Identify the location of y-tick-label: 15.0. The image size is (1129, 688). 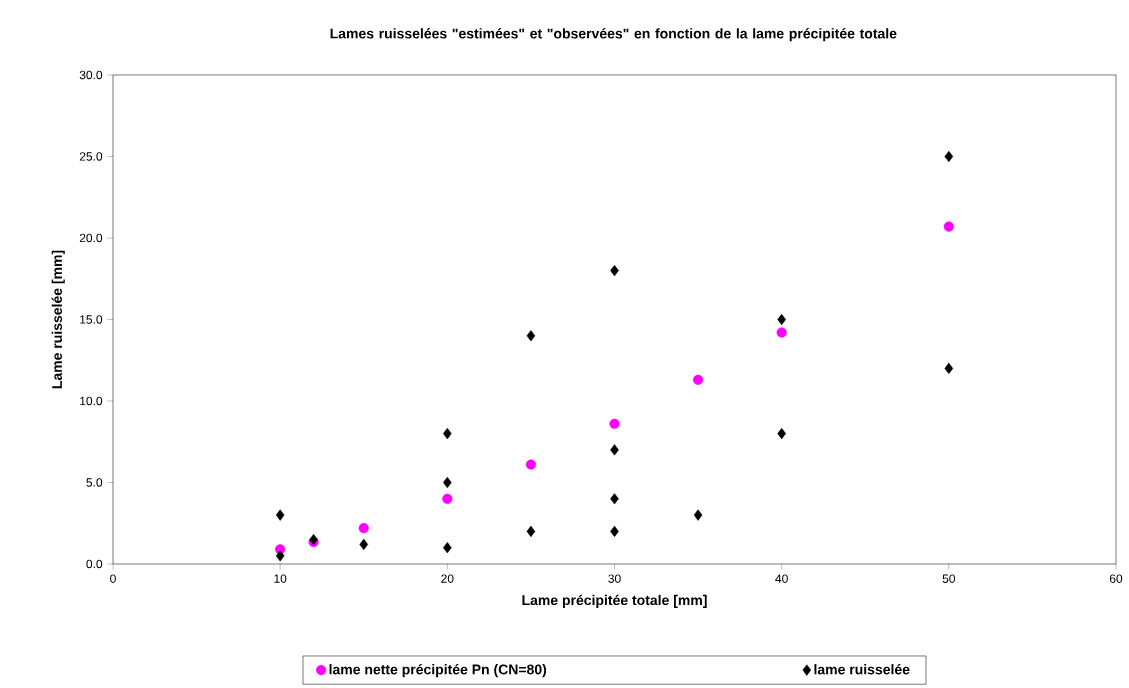
(91, 319).